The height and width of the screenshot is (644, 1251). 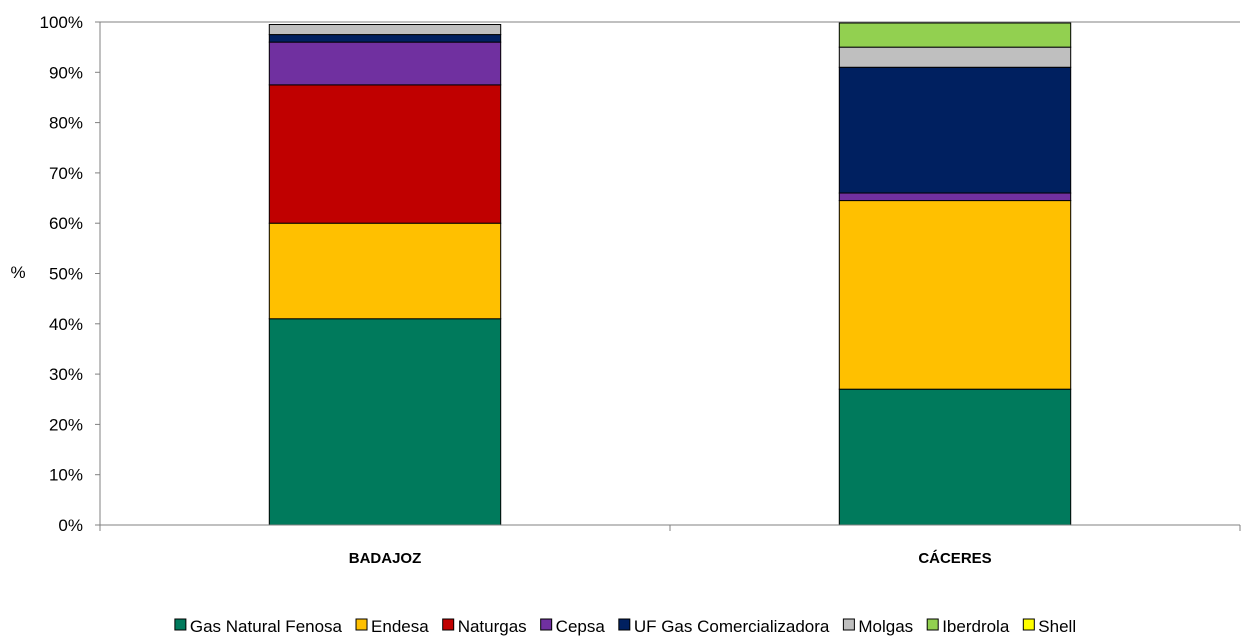 I want to click on legend-item: Iberdrola, so click(x=968, y=626).